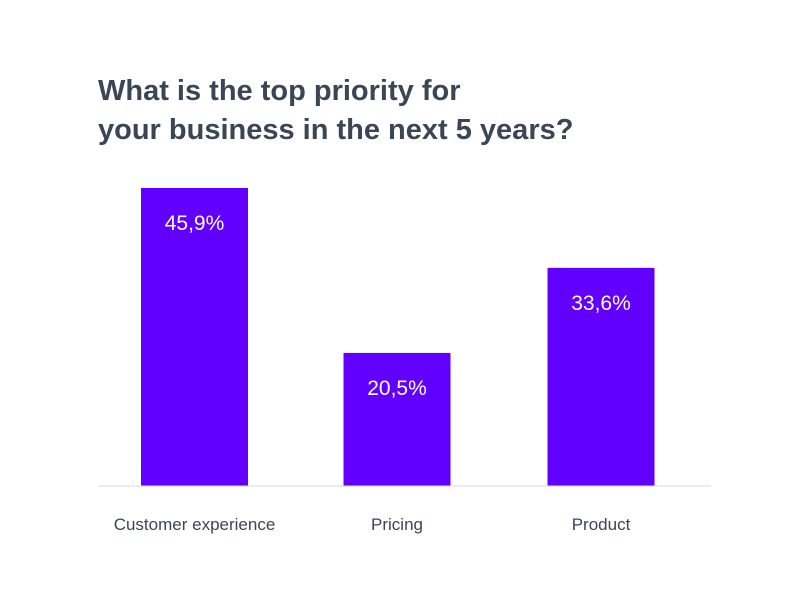 This screenshot has width=800, height=616. What do you see at coordinates (601, 524) in the screenshot?
I see `category-label: Product` at bounding box center [601, 524].